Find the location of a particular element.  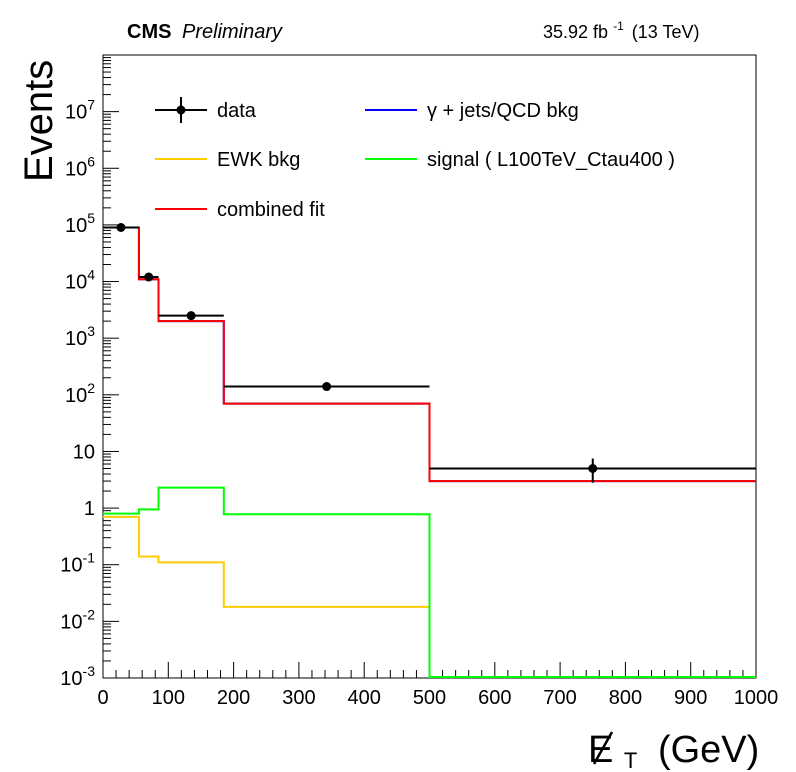

y-tick-label: 10⁶ is located at coordinates (80, 166).